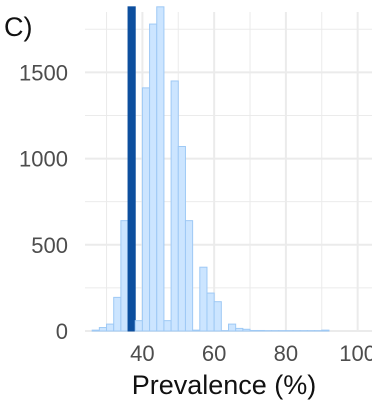 This screenshot has width=372, height=403. I want to click on y-tick-label: 500, so click(49, 245).